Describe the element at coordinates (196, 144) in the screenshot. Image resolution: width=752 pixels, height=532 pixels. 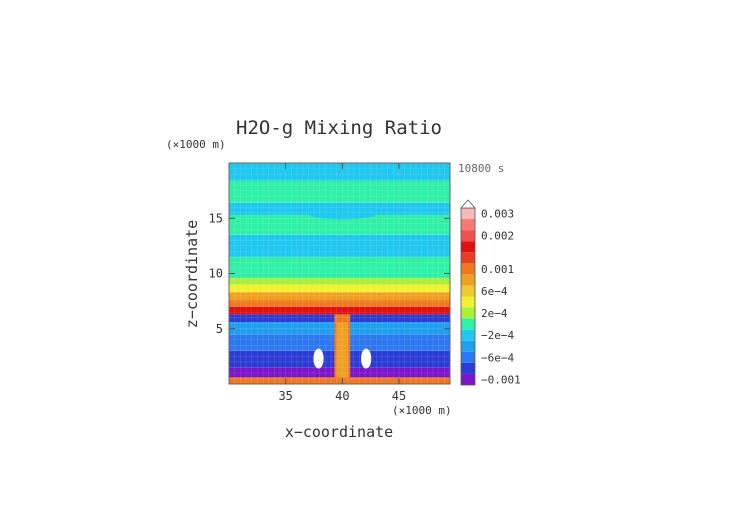
I see `y-units-label: (×1000 m)` at that location.